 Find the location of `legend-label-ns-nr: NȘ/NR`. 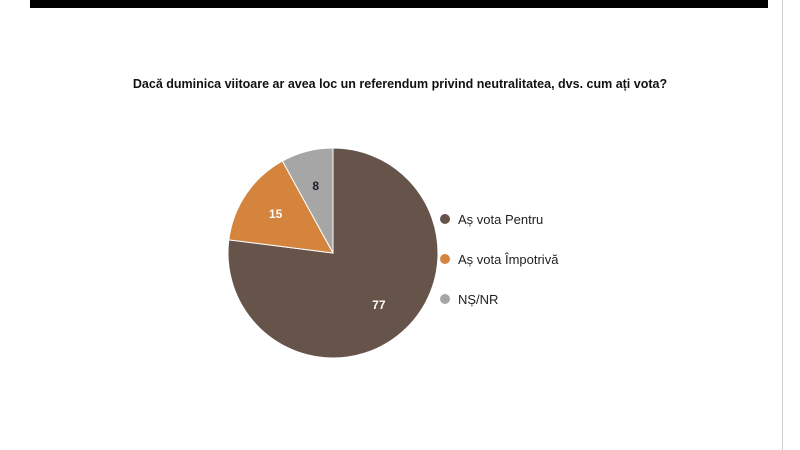

legend-label-ns-nr: NȘ/NR is located at coordinates (478, 299).